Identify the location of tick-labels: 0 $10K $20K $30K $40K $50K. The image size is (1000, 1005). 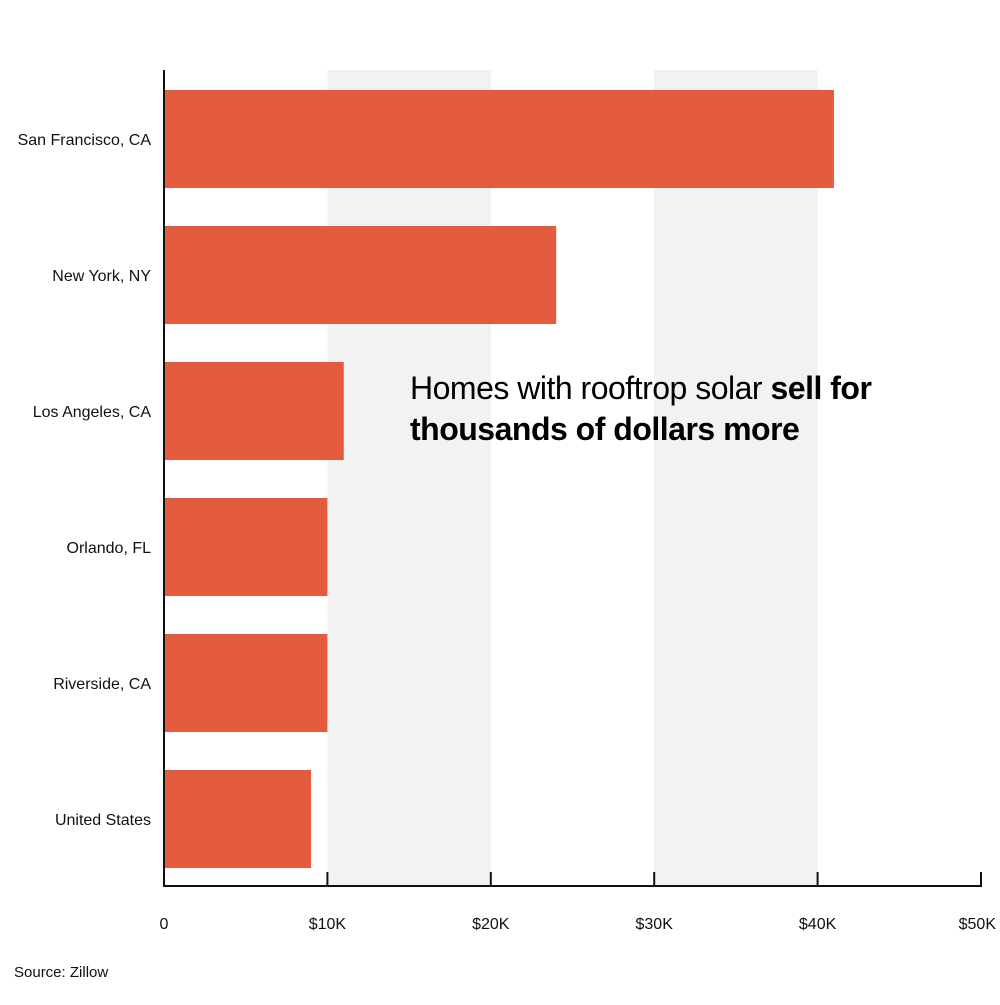
(578, 924).